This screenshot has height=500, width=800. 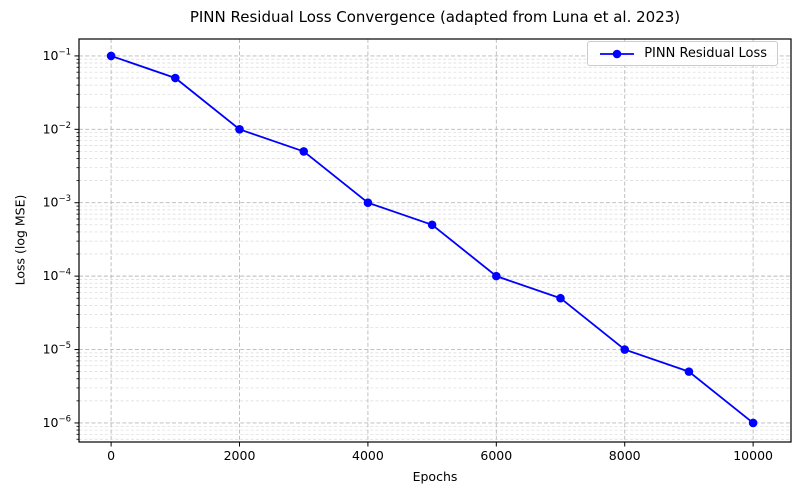 What do you see at coordinates (57, 202) in the screenshot?
I see `y-tick-label: 10⁻³` at bounding box center [57, 202].